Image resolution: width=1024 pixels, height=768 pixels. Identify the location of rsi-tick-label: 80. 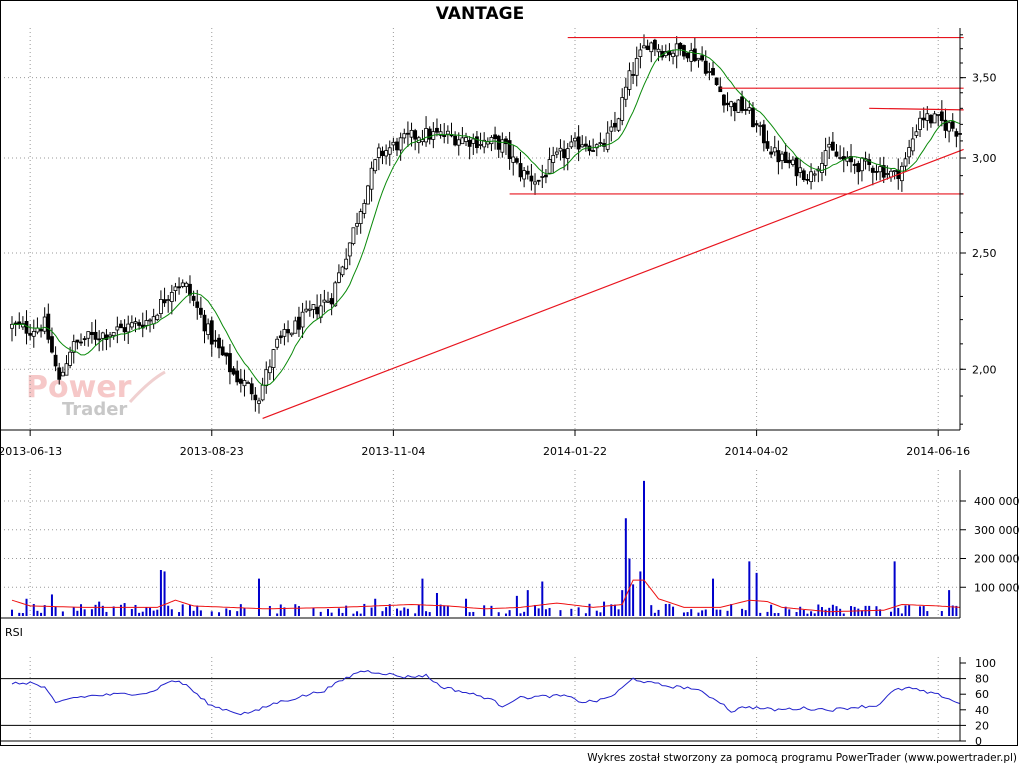
(982, 679).